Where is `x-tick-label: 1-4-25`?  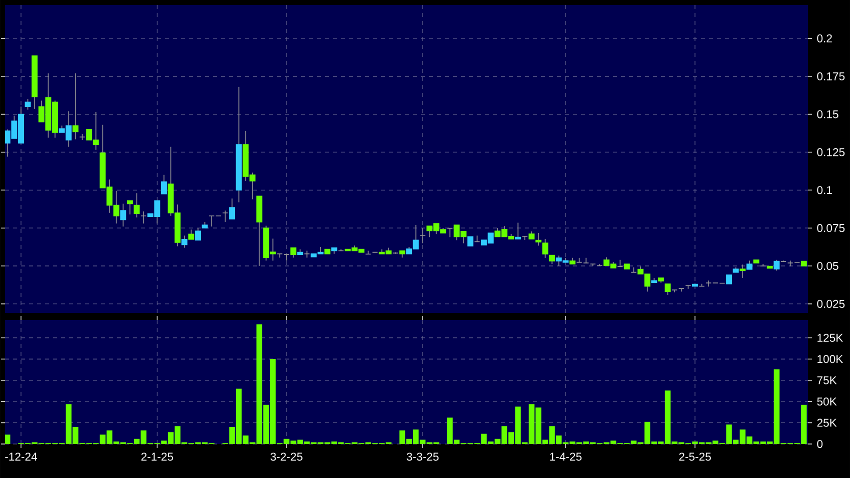 x-tick-label: 1-4-25 is located at coordinates (566, 456).